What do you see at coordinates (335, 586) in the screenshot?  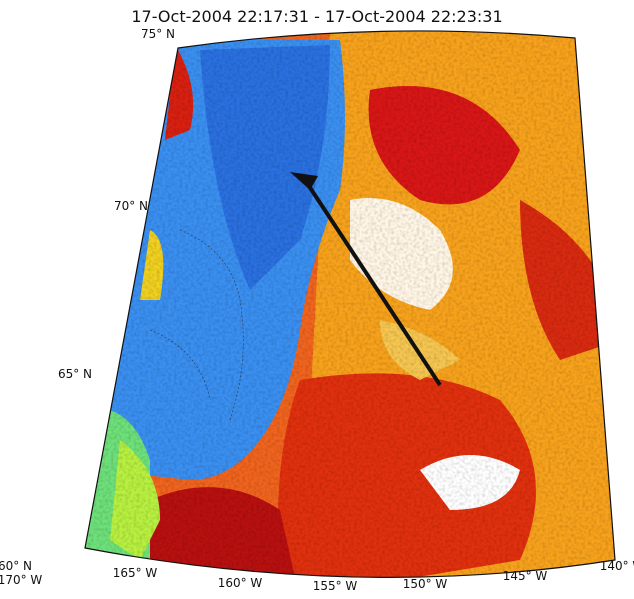 I see `longitude-label: 155° W` at bounding box center [335, 586].